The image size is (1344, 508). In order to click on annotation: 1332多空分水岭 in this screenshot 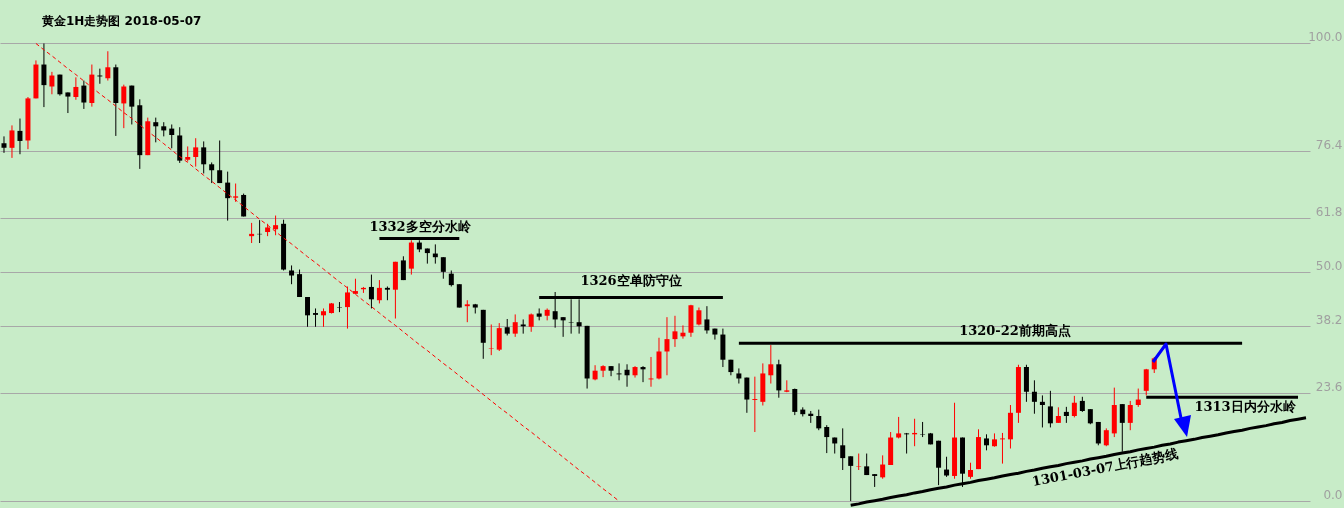, I will do `click(420, 226)`.